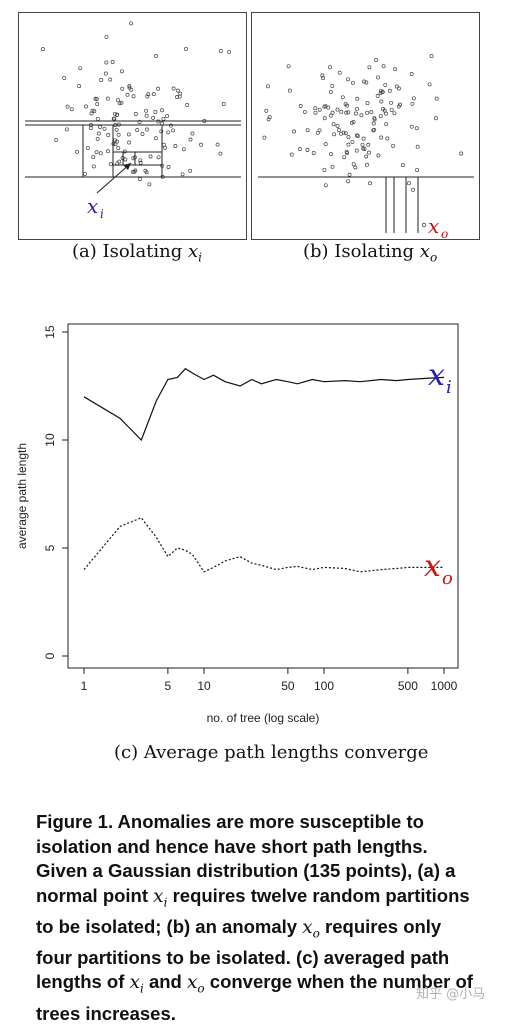 The width and height of the screenshot is (509, 1026). I want to click on caption-b-var: x, so click(425, 251).